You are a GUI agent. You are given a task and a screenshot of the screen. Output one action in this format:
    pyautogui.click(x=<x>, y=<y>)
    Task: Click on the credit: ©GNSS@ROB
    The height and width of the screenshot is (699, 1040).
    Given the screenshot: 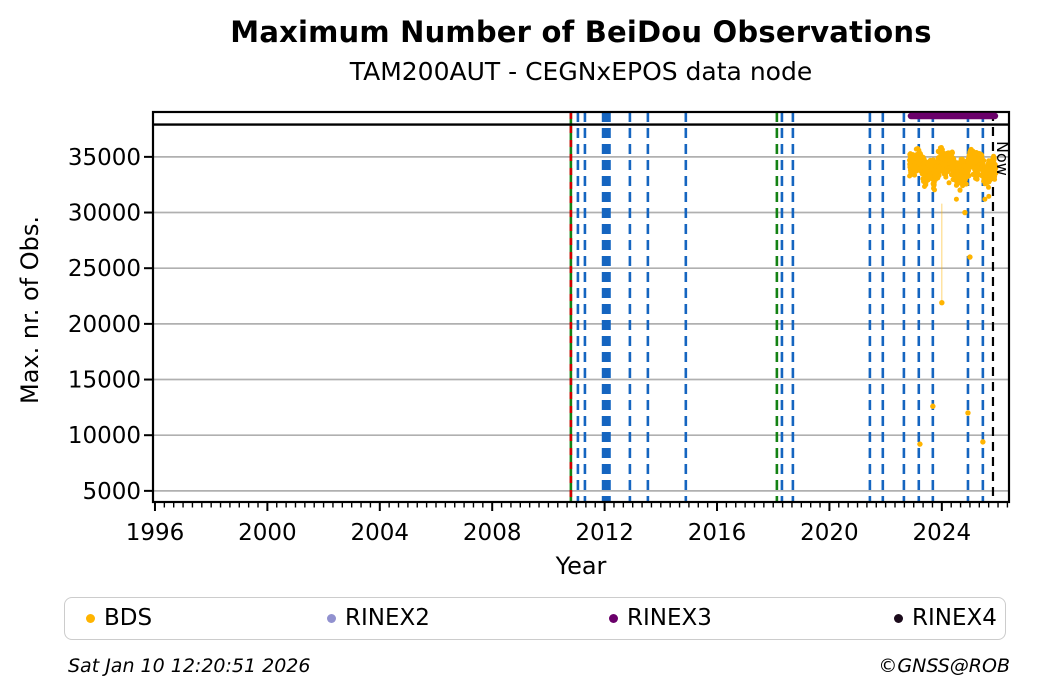 What is the action you would take?
    pyautogui.click(x=944, y=666)
    